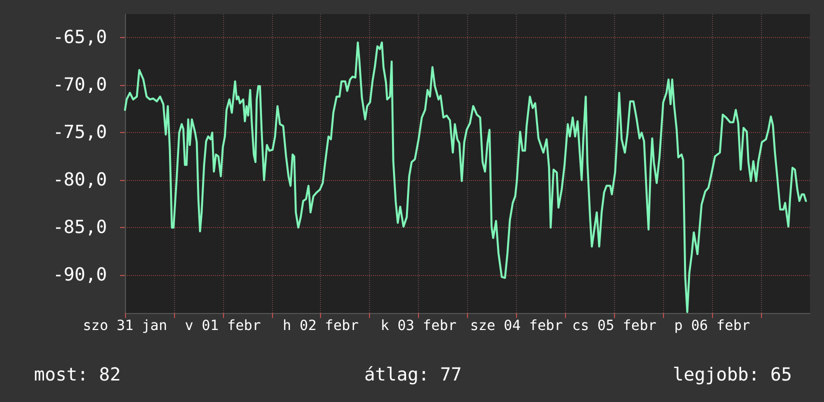 Image resolution: width=824 pixels, height=402 pixels. Describe the element at coordinates (79, 85) in the screenshot. I see `y-tick-label: -70,0` at that location.